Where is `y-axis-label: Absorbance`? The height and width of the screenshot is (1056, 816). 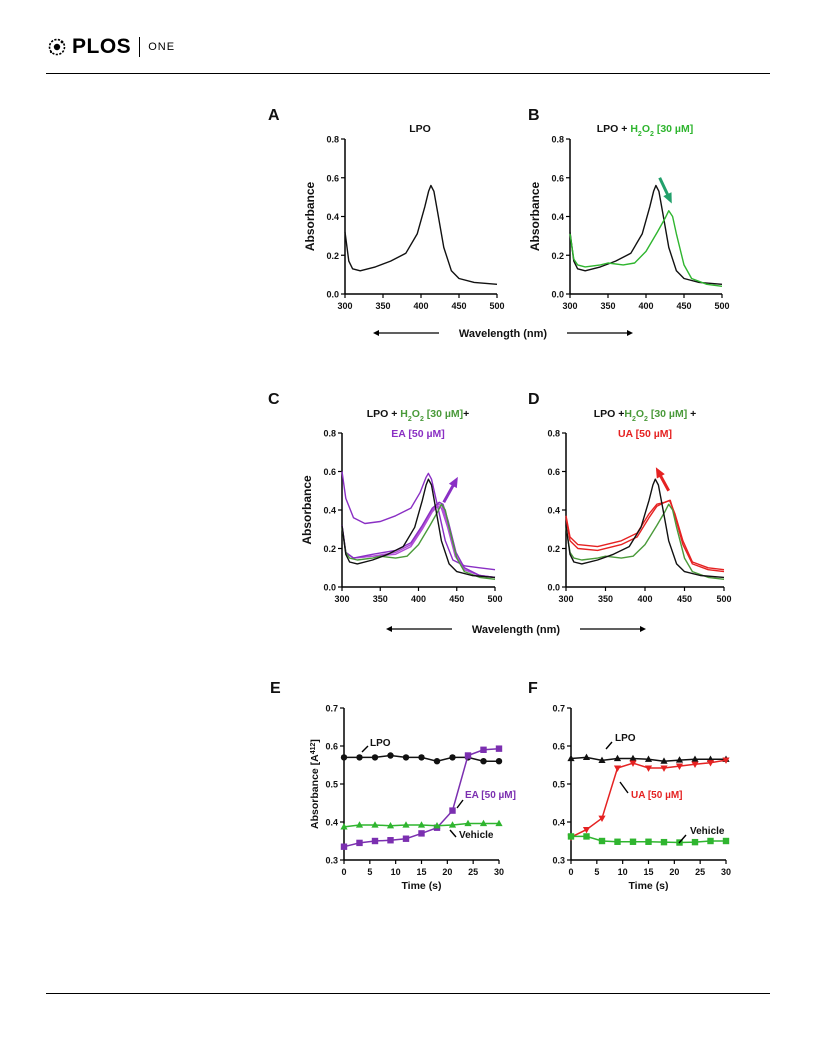
y-axis-label: Absorbance is located at coordinates (307, 510).